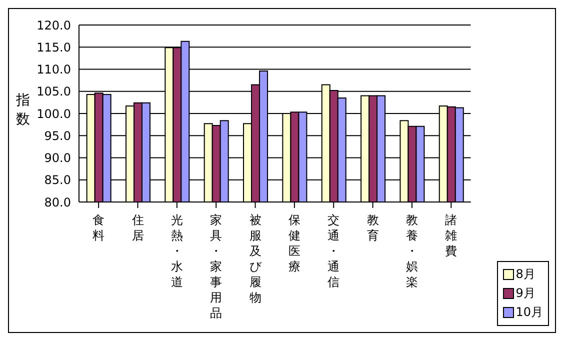  I want to click on x-tick-label: 家具・家事用品, so click(216, 266).